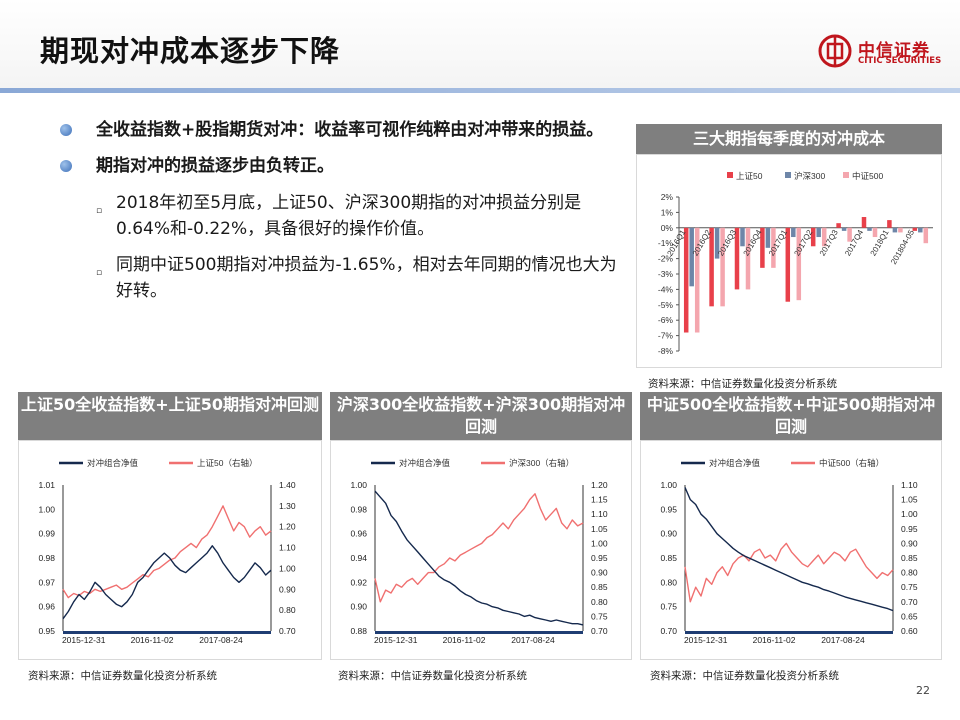 The height and width of the screenshot is (720, 960). What do you see at coordinates (666, 351) in the screenshot?
I see `y-tick-label: -8%` at bounding box center [666, 351].